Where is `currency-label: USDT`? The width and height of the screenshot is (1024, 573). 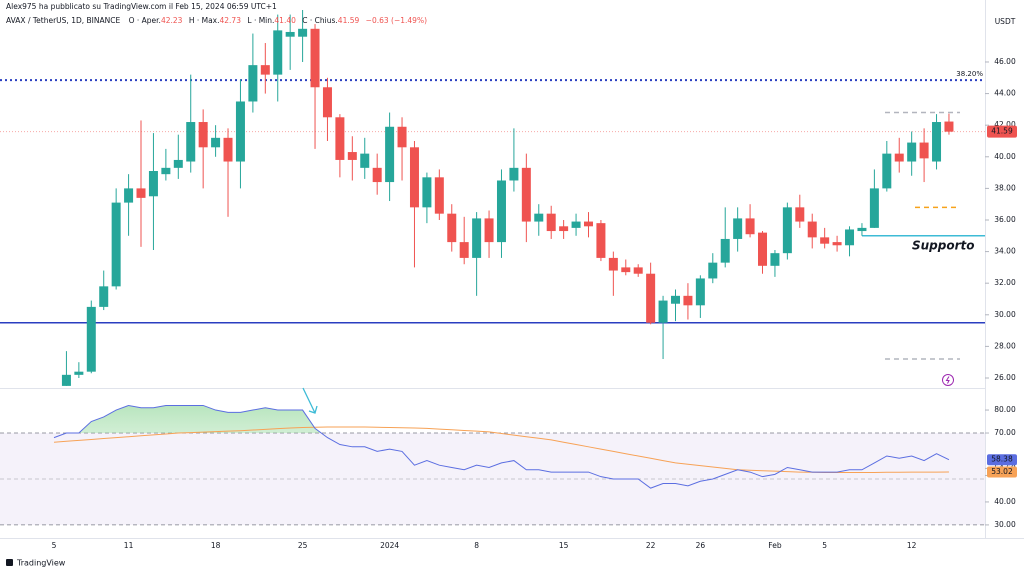 currency-label: USDT is located at coordinates (1005, 21).